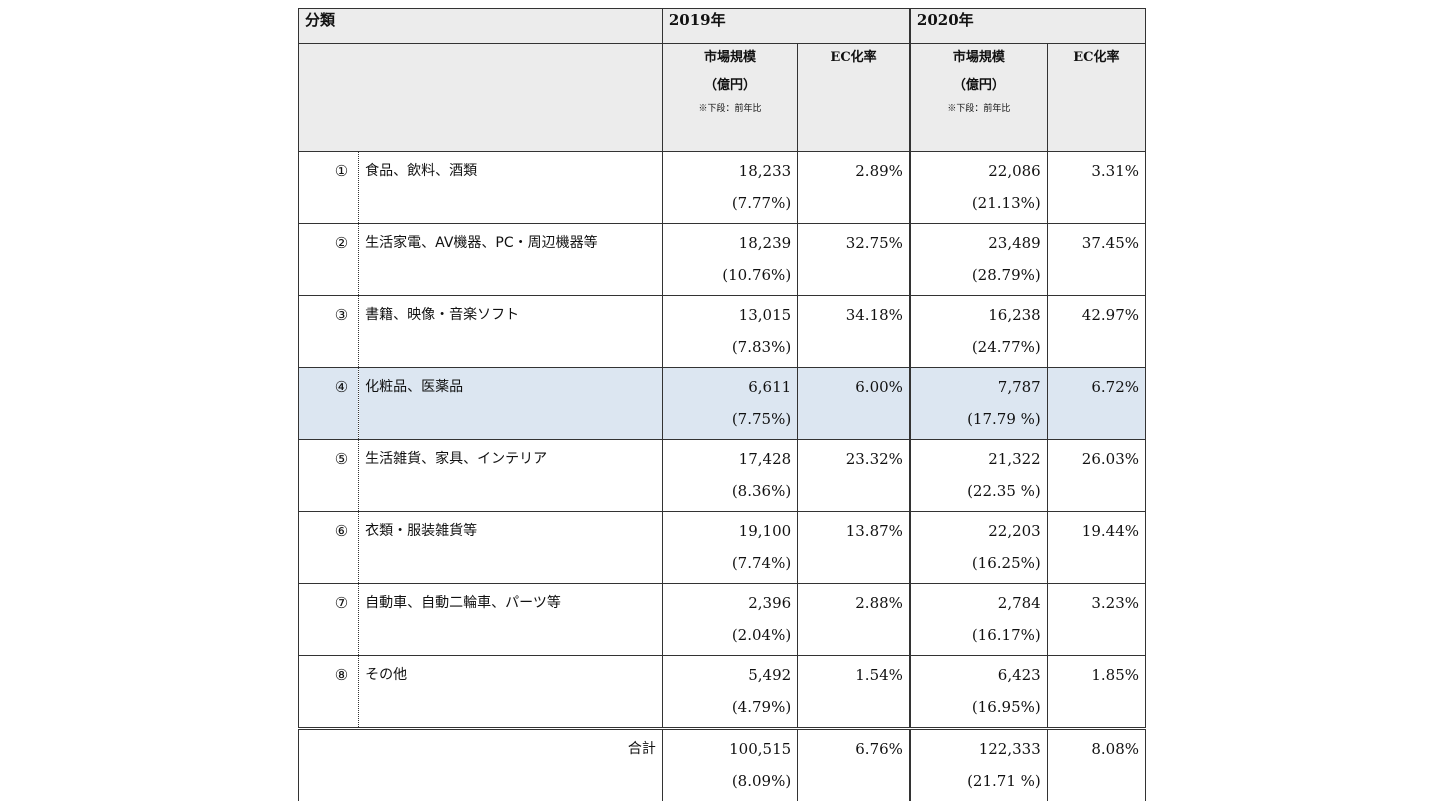 The width and height of the screenshot is (1441, 801). I want to click on market-size-2020-cell-value: (24.77%), so click(1006, 347).